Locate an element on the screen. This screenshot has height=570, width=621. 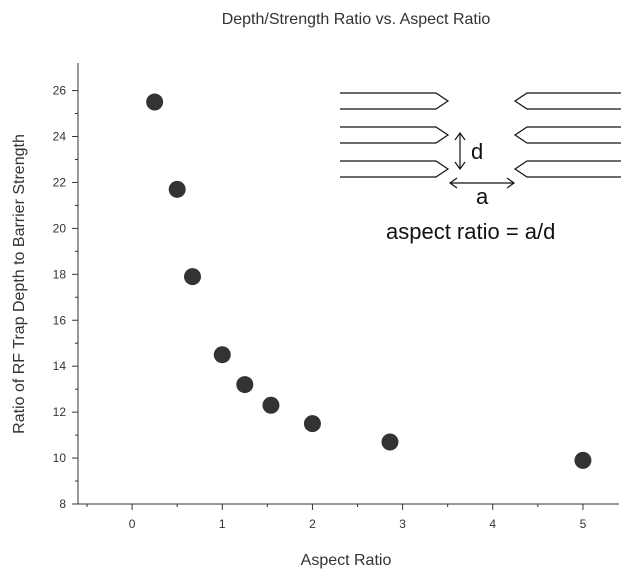
y-tick-label: 20 is located at coordinates (60, 228).